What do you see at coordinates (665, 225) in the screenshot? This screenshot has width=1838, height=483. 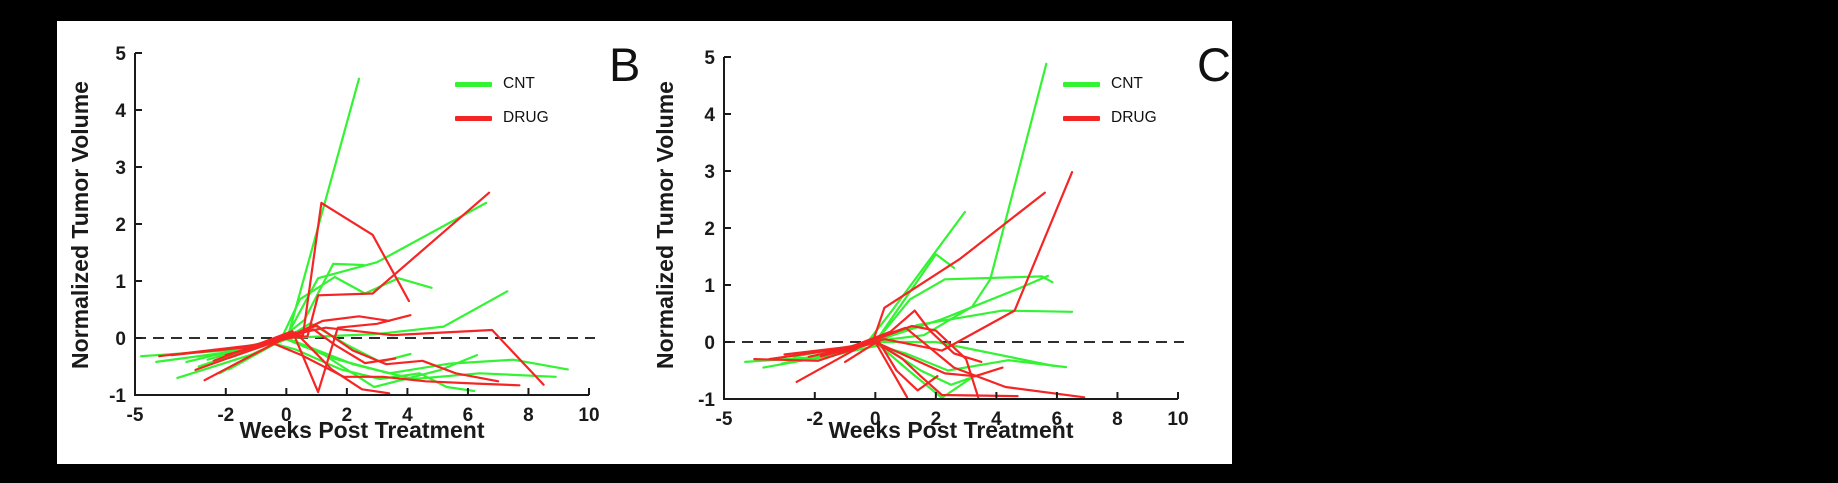 I see `y-axis-label-panel-c: Normalized Tumor Volume` at bounding box center [665, 225].